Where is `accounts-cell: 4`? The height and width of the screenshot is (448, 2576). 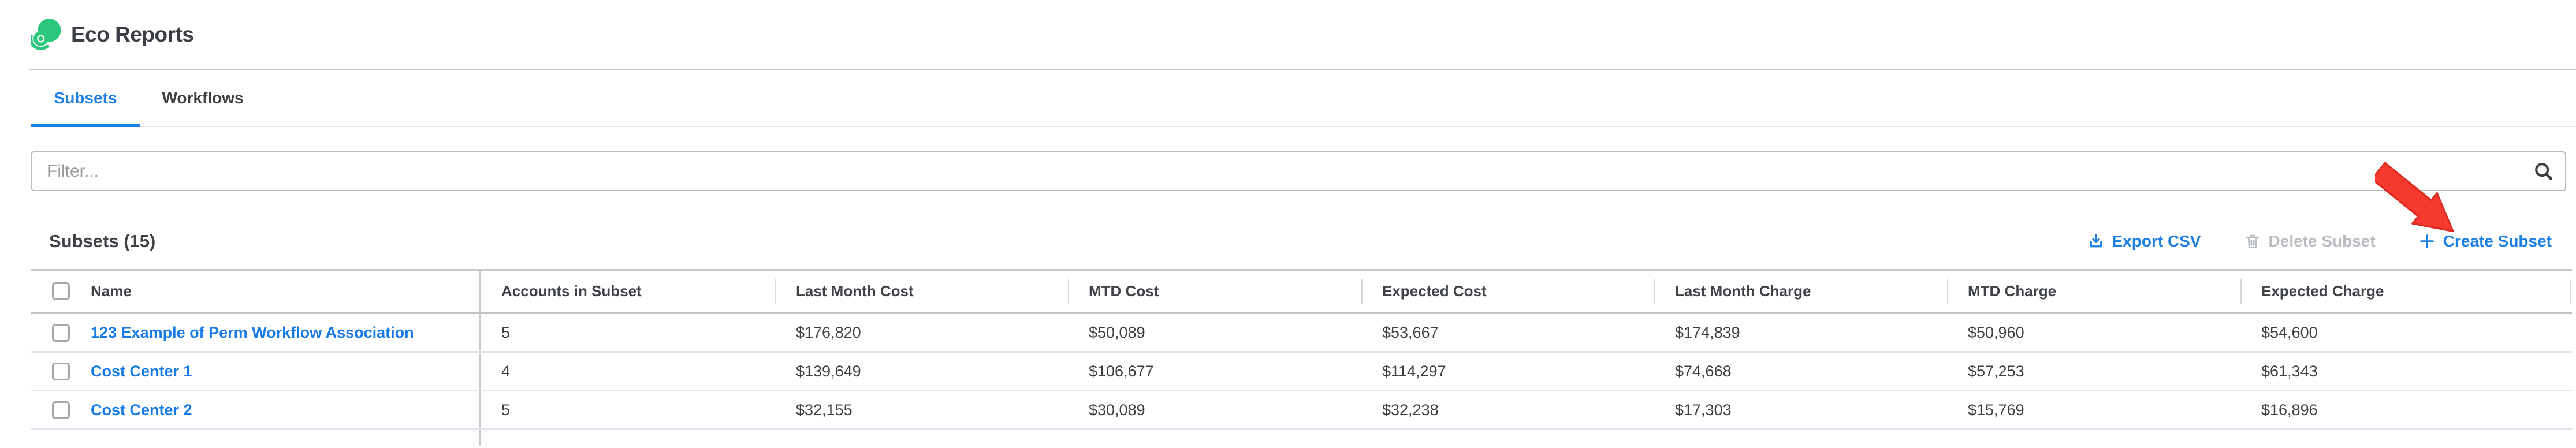 accounts-cell: 4 is located at coordinates (628, 371).